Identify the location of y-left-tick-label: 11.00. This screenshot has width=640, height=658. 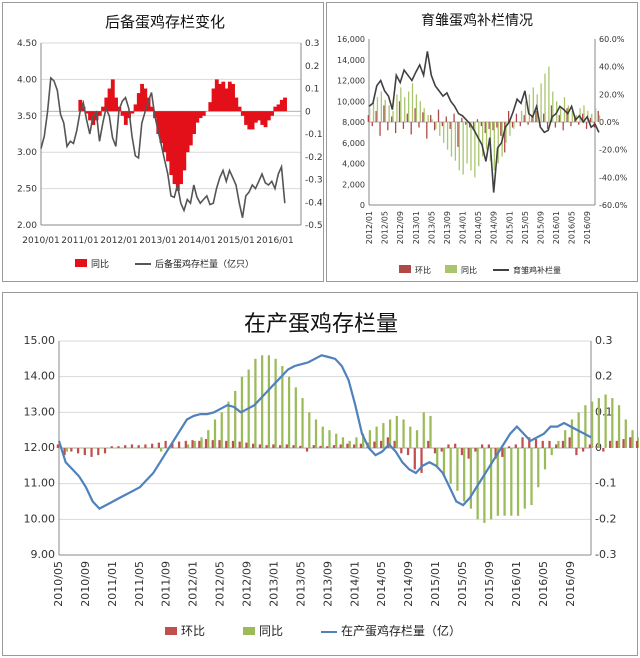
(40, 483).